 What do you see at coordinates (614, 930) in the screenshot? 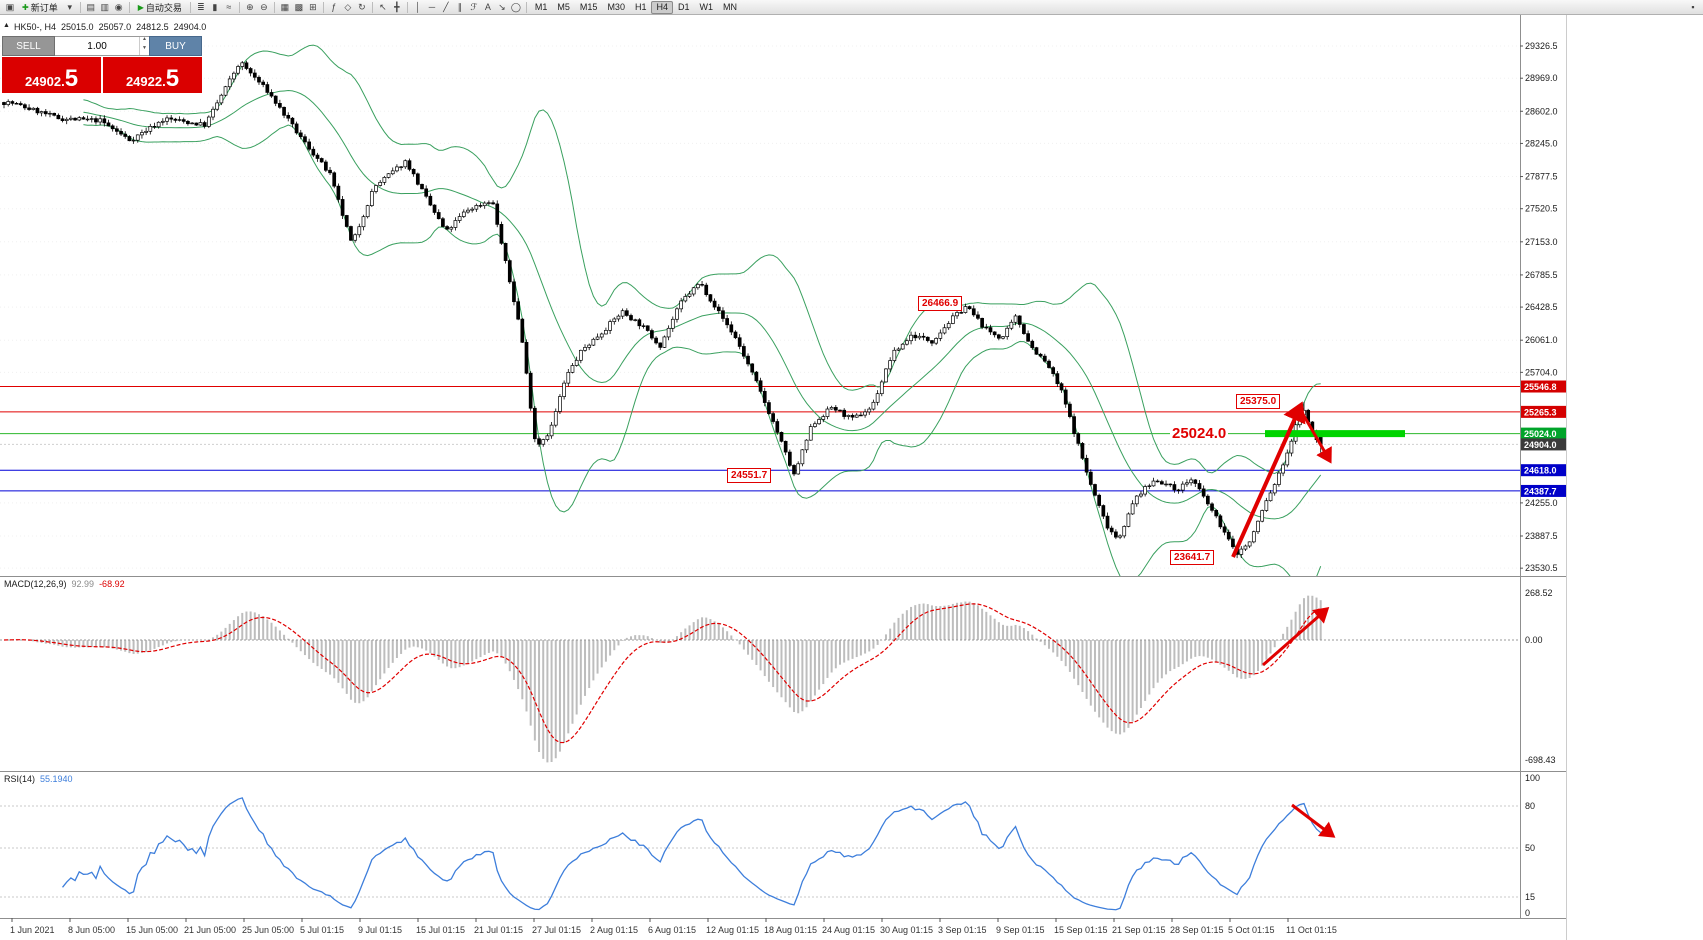
I see `svg-text: 2 Aug 01:15` at bounding box center [614, 930].